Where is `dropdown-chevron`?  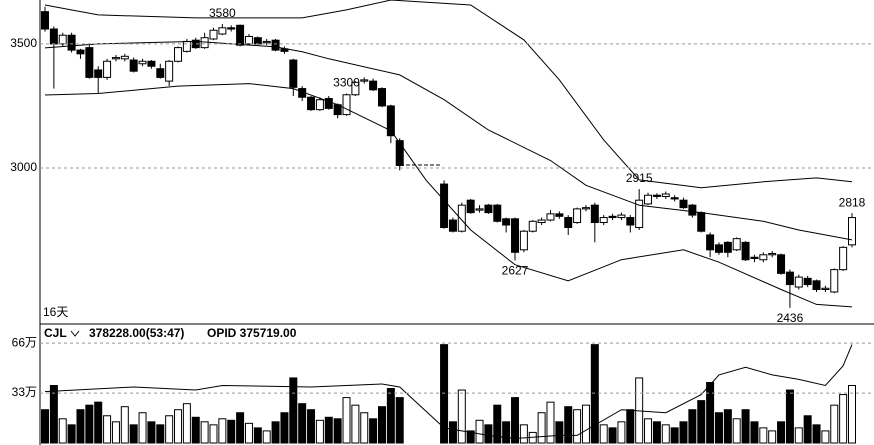
dropdown-chevron is located at coordinates (75, 333).